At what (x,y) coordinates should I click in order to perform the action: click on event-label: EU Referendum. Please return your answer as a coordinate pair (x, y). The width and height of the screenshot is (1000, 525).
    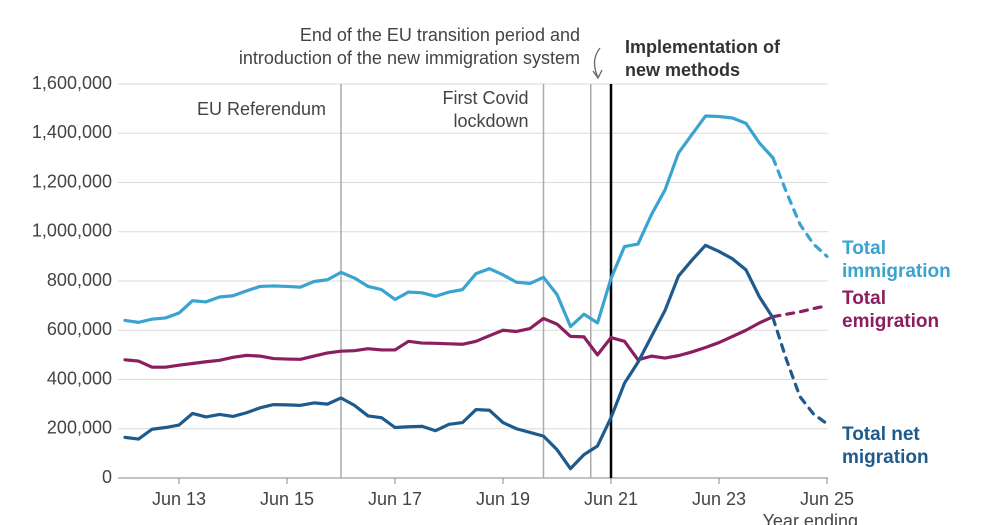
    Looking at the image, I should click on (261, 109).